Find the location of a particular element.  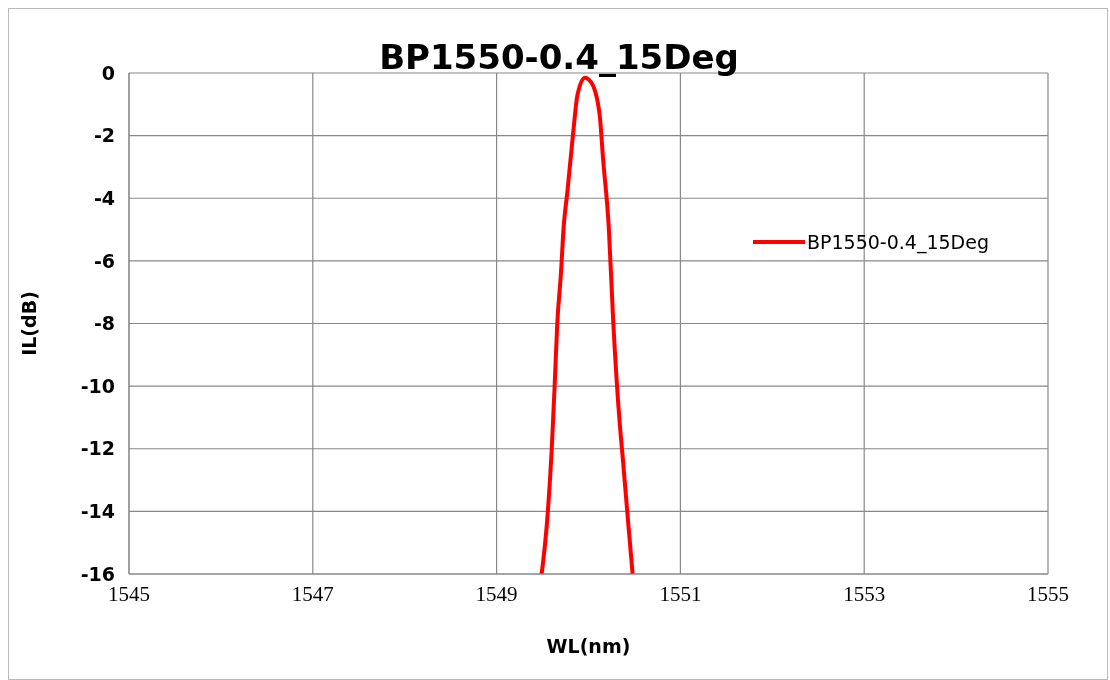

legend-label: BP1550-0.4_15Deg is located at coordinates (898, 242).